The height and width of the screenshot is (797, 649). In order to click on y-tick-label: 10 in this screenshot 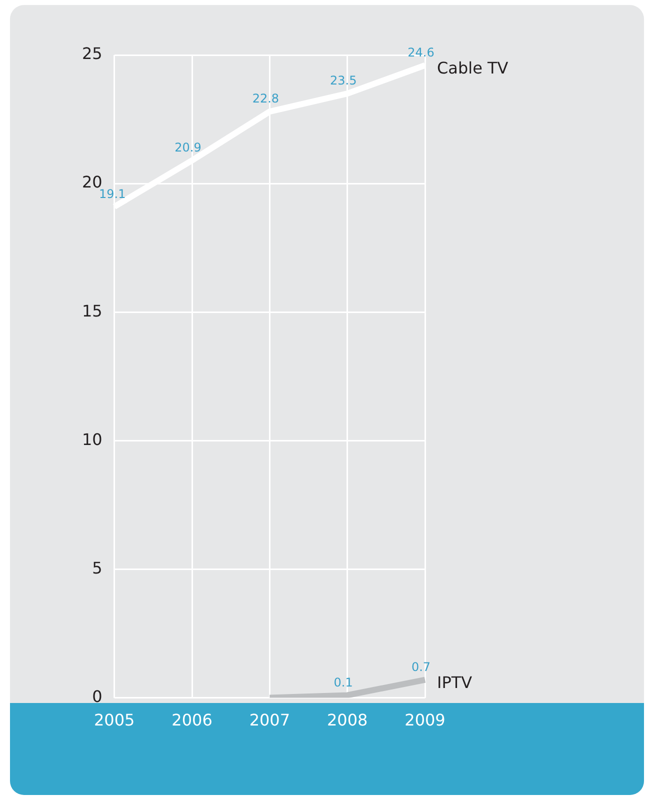, I will do `click(92, 439)`.